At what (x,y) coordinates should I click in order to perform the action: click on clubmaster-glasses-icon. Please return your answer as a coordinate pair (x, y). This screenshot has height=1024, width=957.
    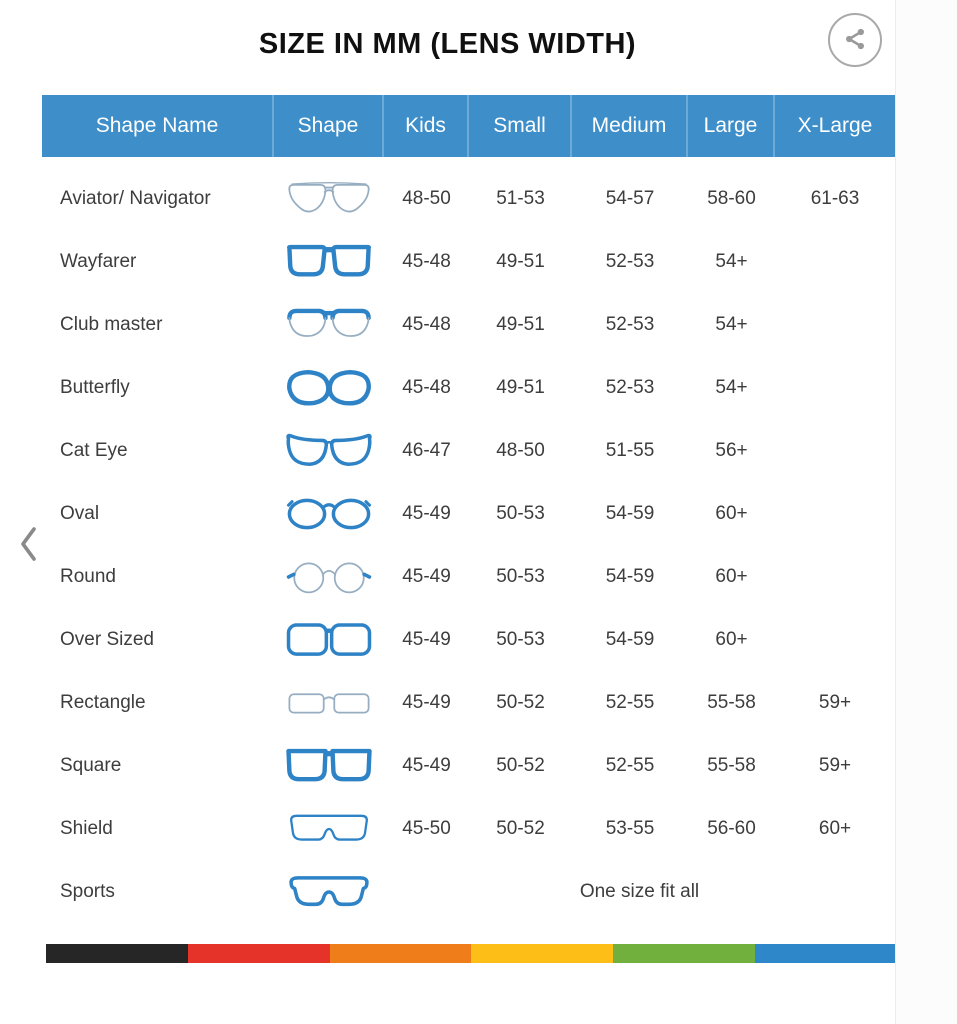
    Looking at the image, I should click on (329, 325).